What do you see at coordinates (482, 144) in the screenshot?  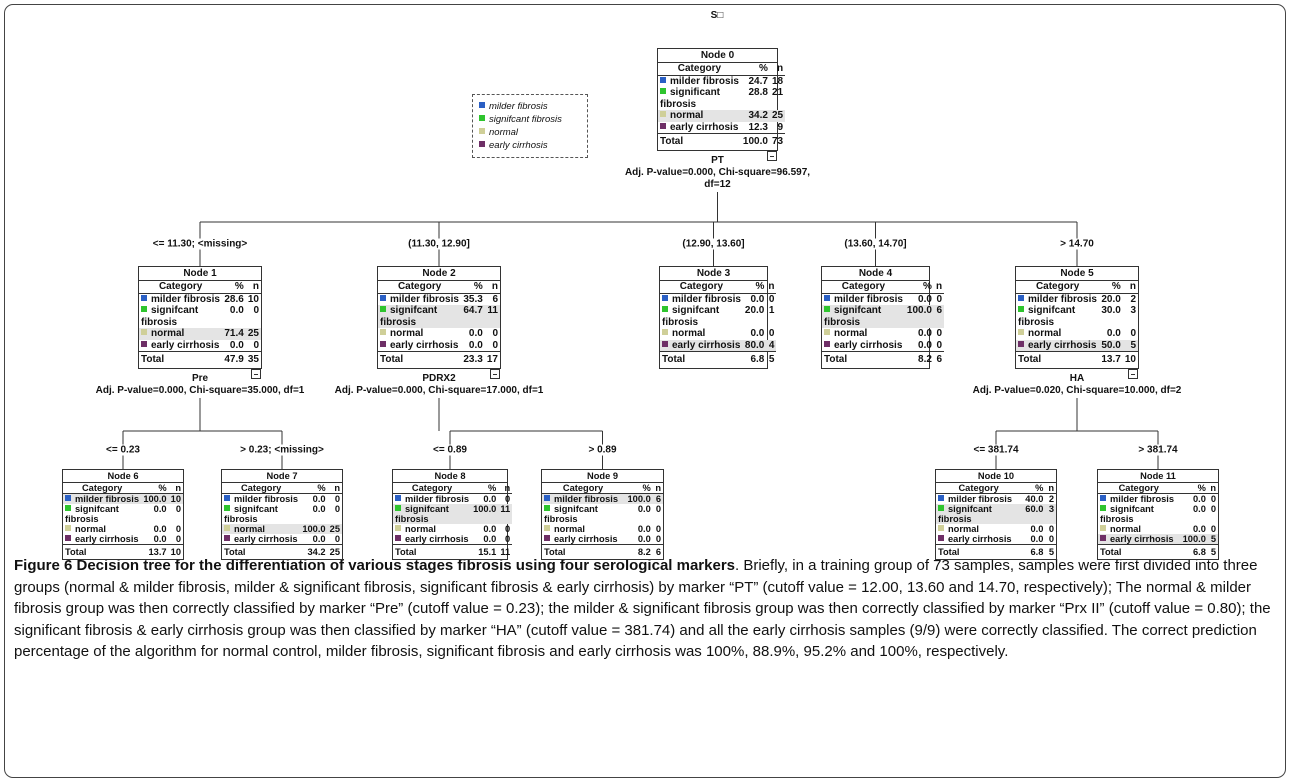 I see `legend-swatch` at bounding box center [482, 144].